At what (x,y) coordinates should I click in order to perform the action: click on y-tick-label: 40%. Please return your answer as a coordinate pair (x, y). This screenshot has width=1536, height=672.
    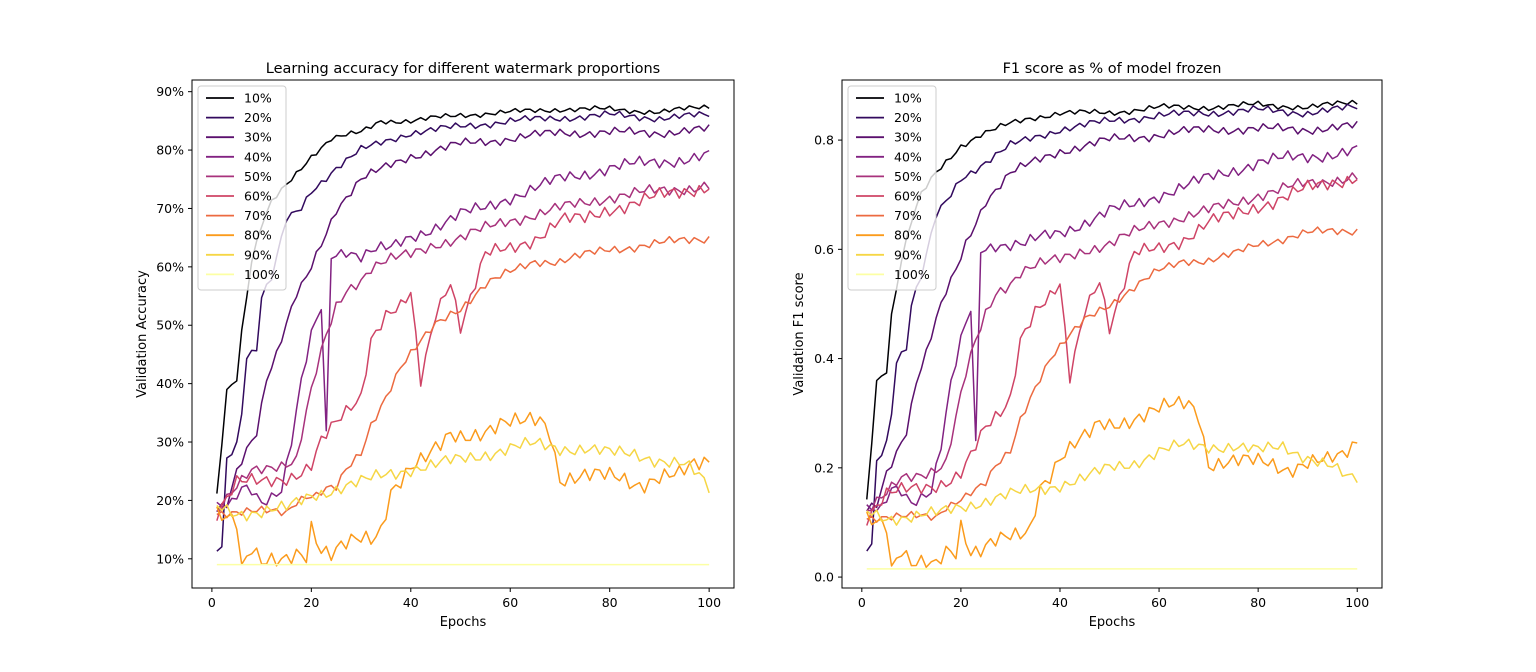
    Looking at the image, I should click on (170, 383).